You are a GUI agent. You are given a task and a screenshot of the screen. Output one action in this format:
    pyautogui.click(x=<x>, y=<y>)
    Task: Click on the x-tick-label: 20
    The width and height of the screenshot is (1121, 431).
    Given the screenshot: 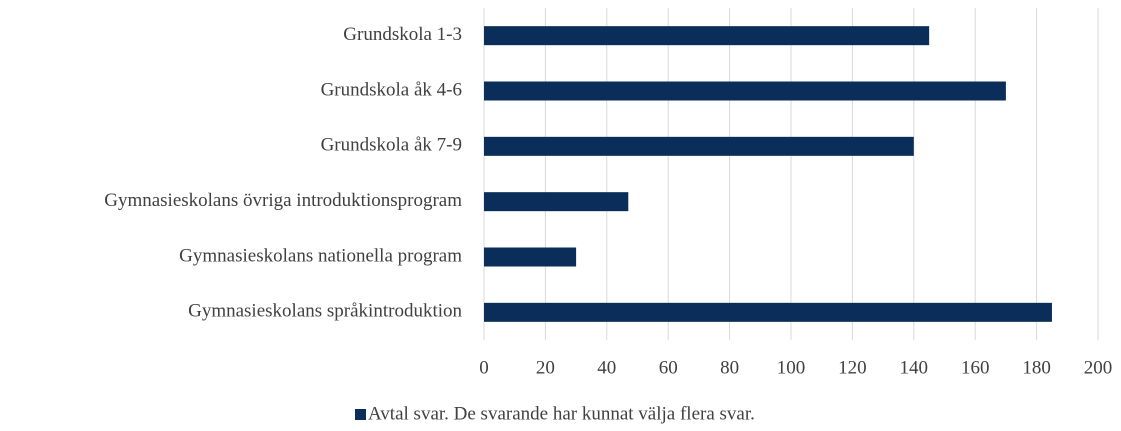 What is the action you would take?
    pyautogui.click(x=545, y=367)
    